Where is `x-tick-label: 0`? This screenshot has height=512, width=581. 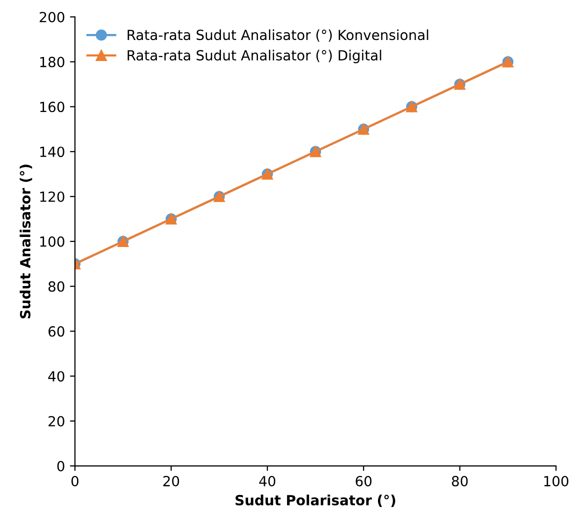
x-tick-label: 0 is located at coordinates (74, 481).